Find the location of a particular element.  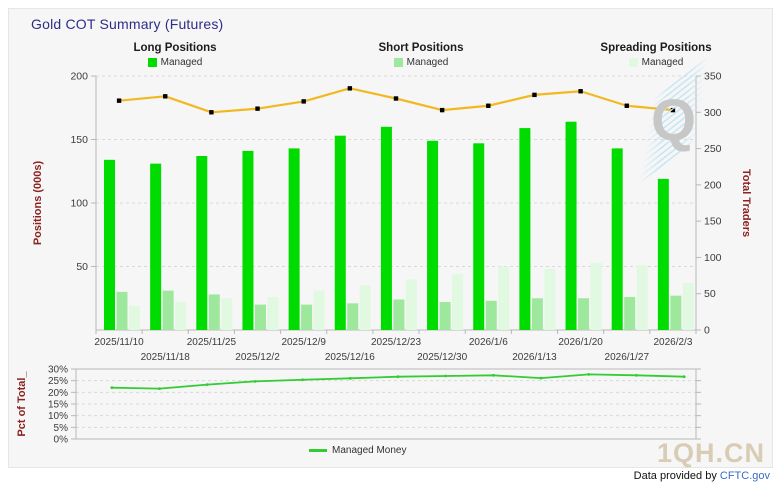

legend-long-managed: Managed is located at coordinates (175, 62).